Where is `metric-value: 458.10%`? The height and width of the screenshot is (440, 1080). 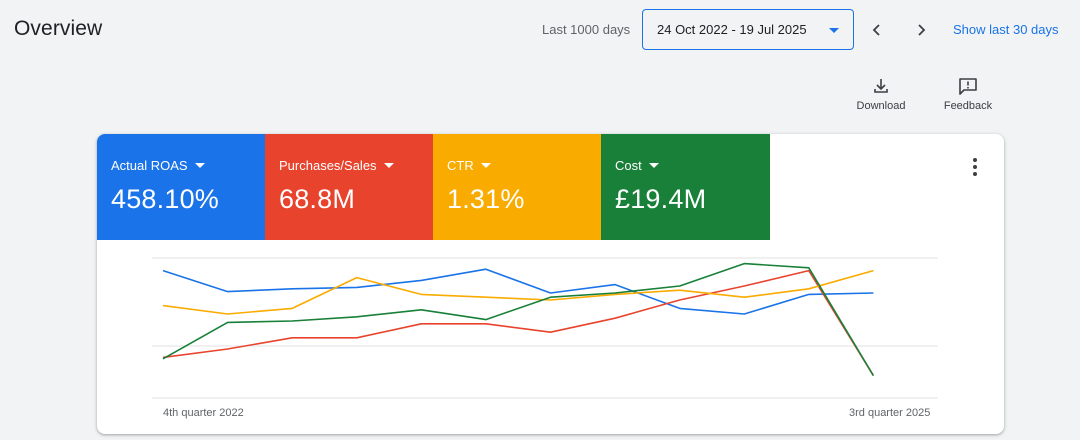
metric-value: 458.10% is located at coordinates (165, 199).